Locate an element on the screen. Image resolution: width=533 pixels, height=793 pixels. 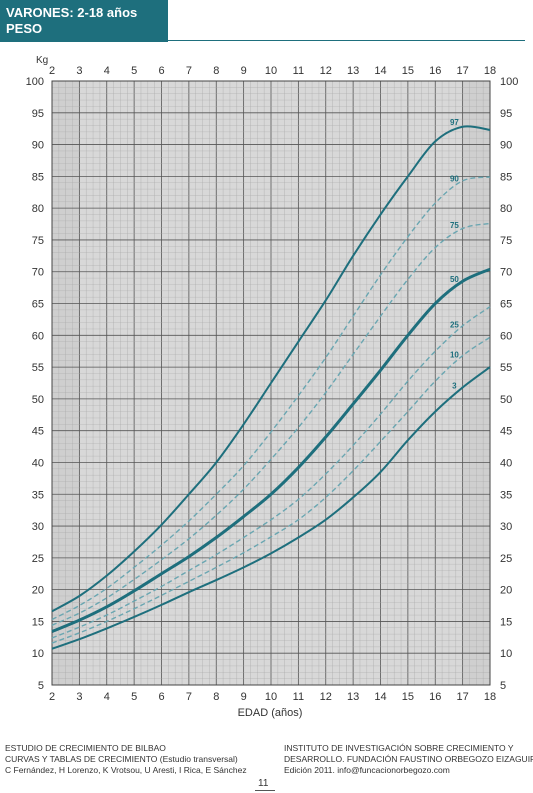
y-tick-label-left: 90 is located at coordinates (38, 146).